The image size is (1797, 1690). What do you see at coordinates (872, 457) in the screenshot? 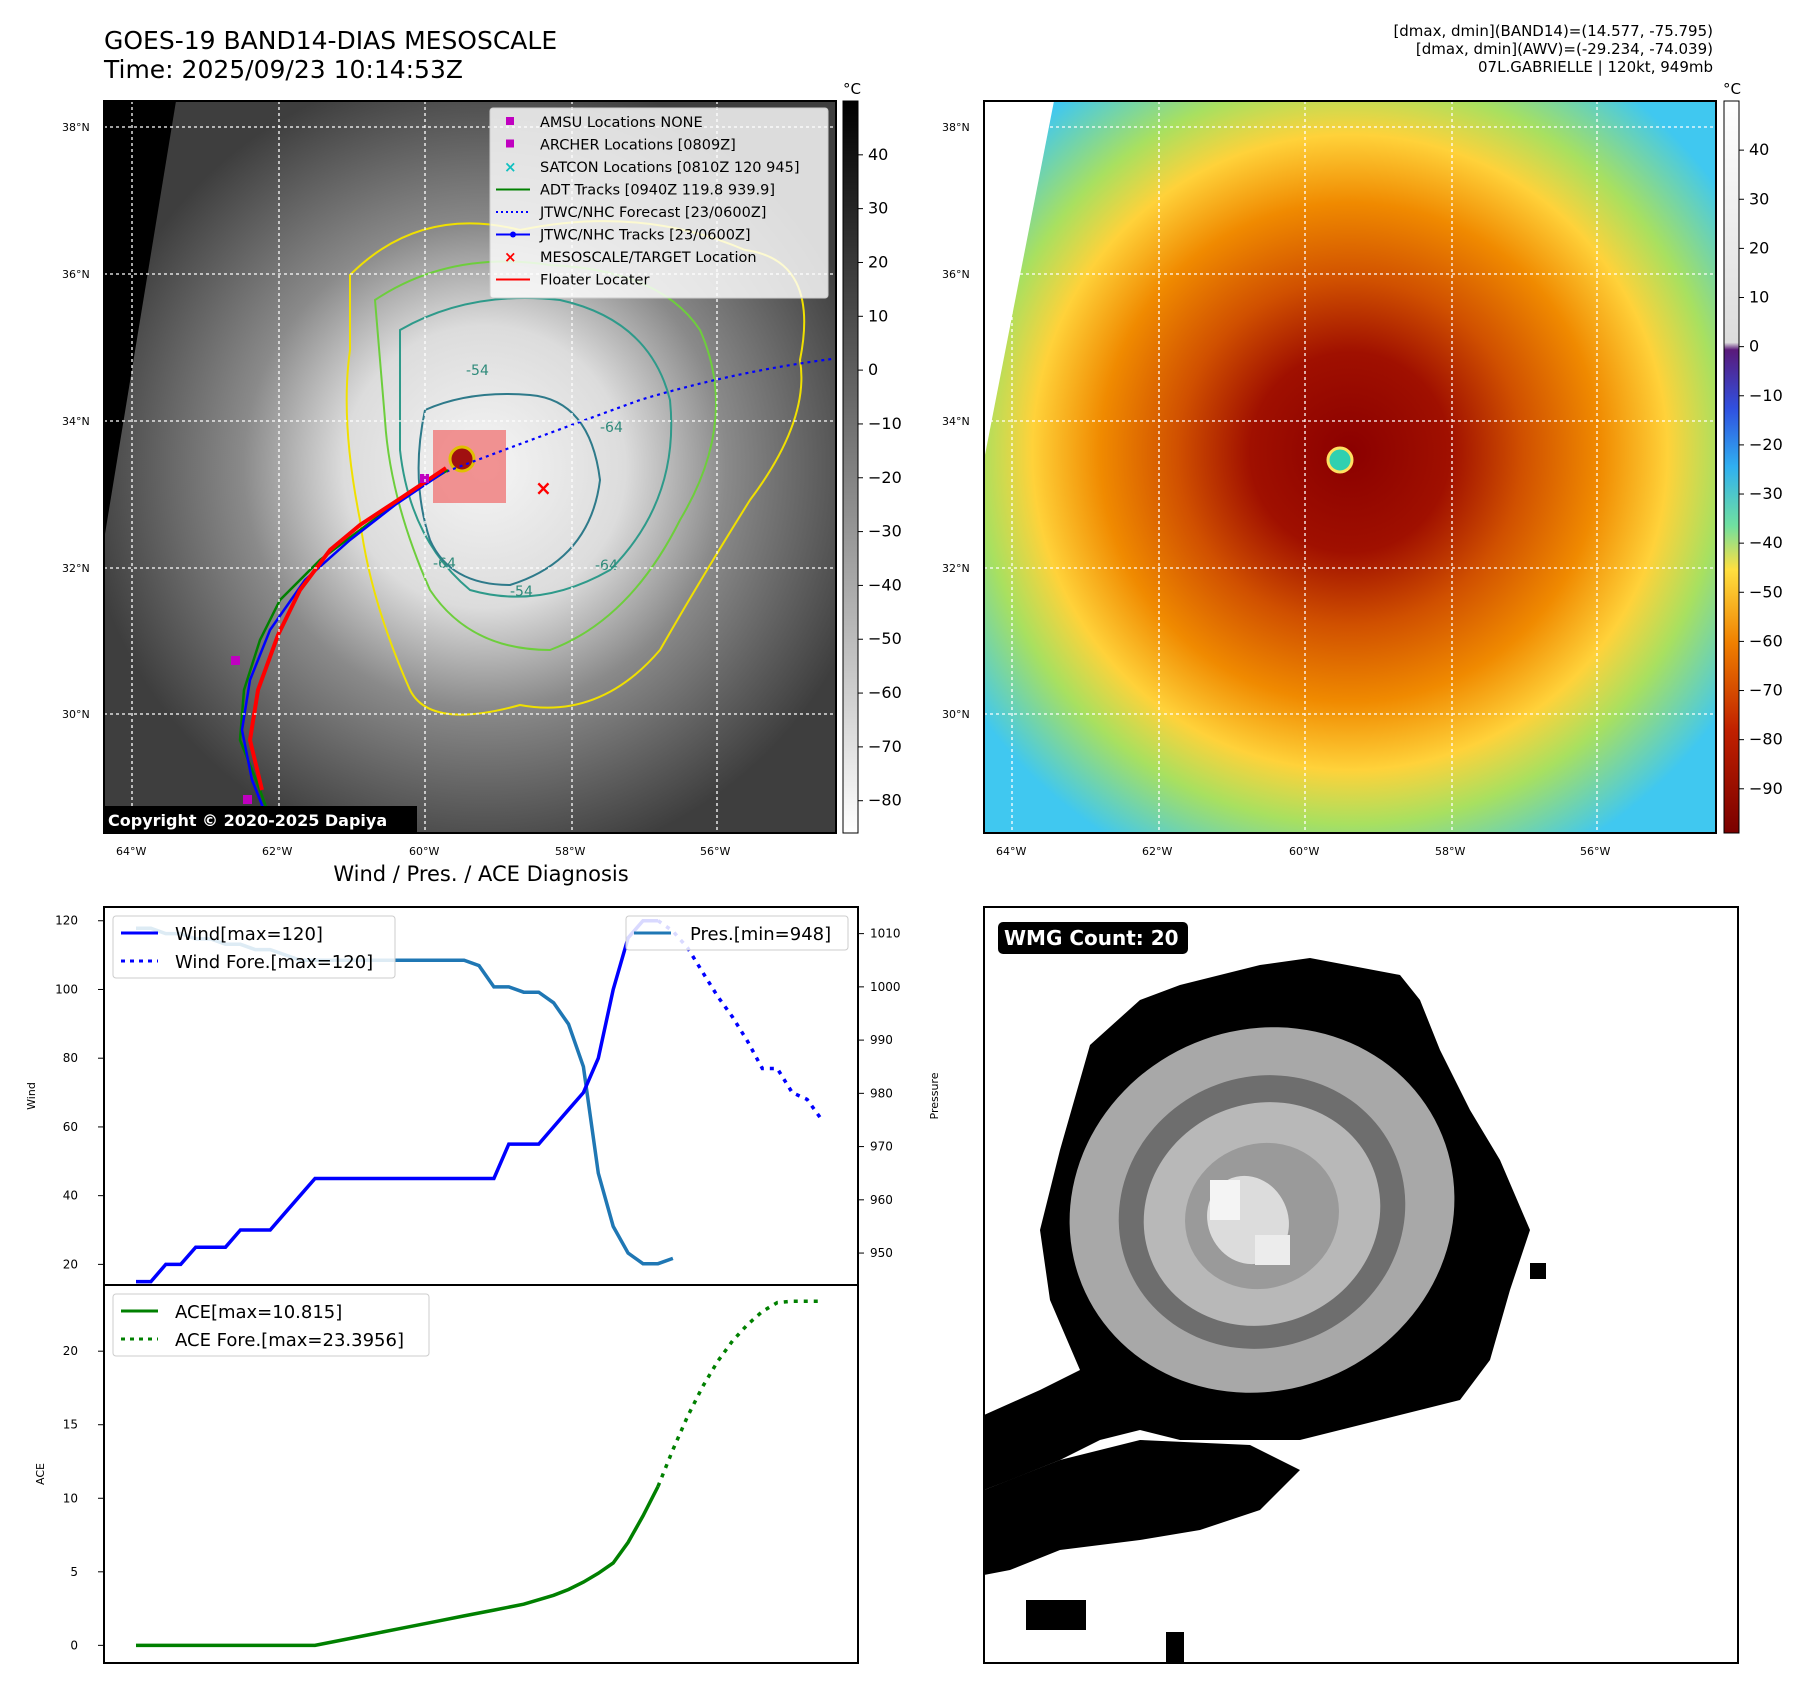
I see `ir-colorbar: °C 40 30 20 10 0 −10 −20 −30 −40 −50 −60 −70 −80` at bounding box center [872, 457].